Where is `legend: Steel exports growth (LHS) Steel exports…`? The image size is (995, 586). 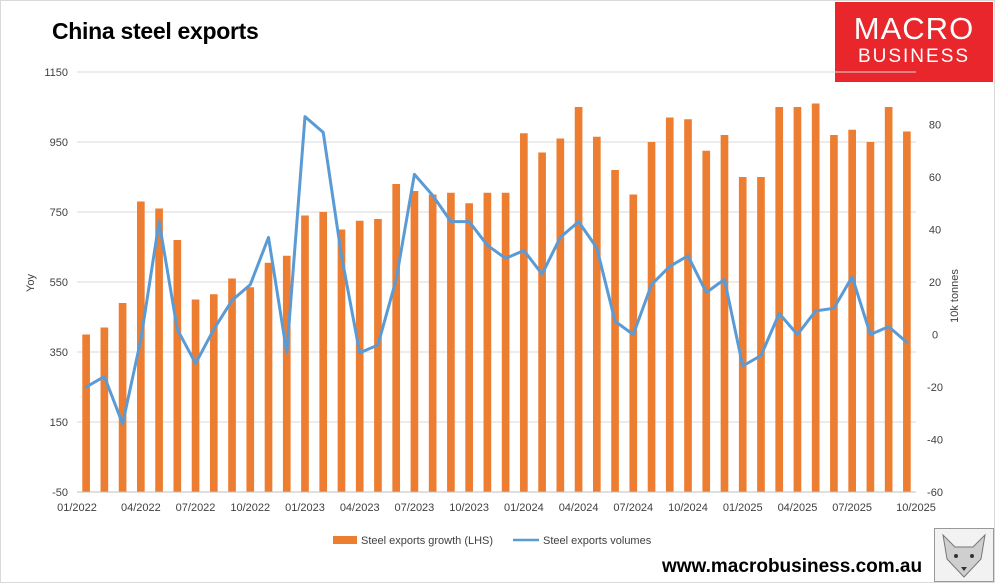
legend: Steel exports growth (LHS) Steel exports… is located at coordinates (492, 541).